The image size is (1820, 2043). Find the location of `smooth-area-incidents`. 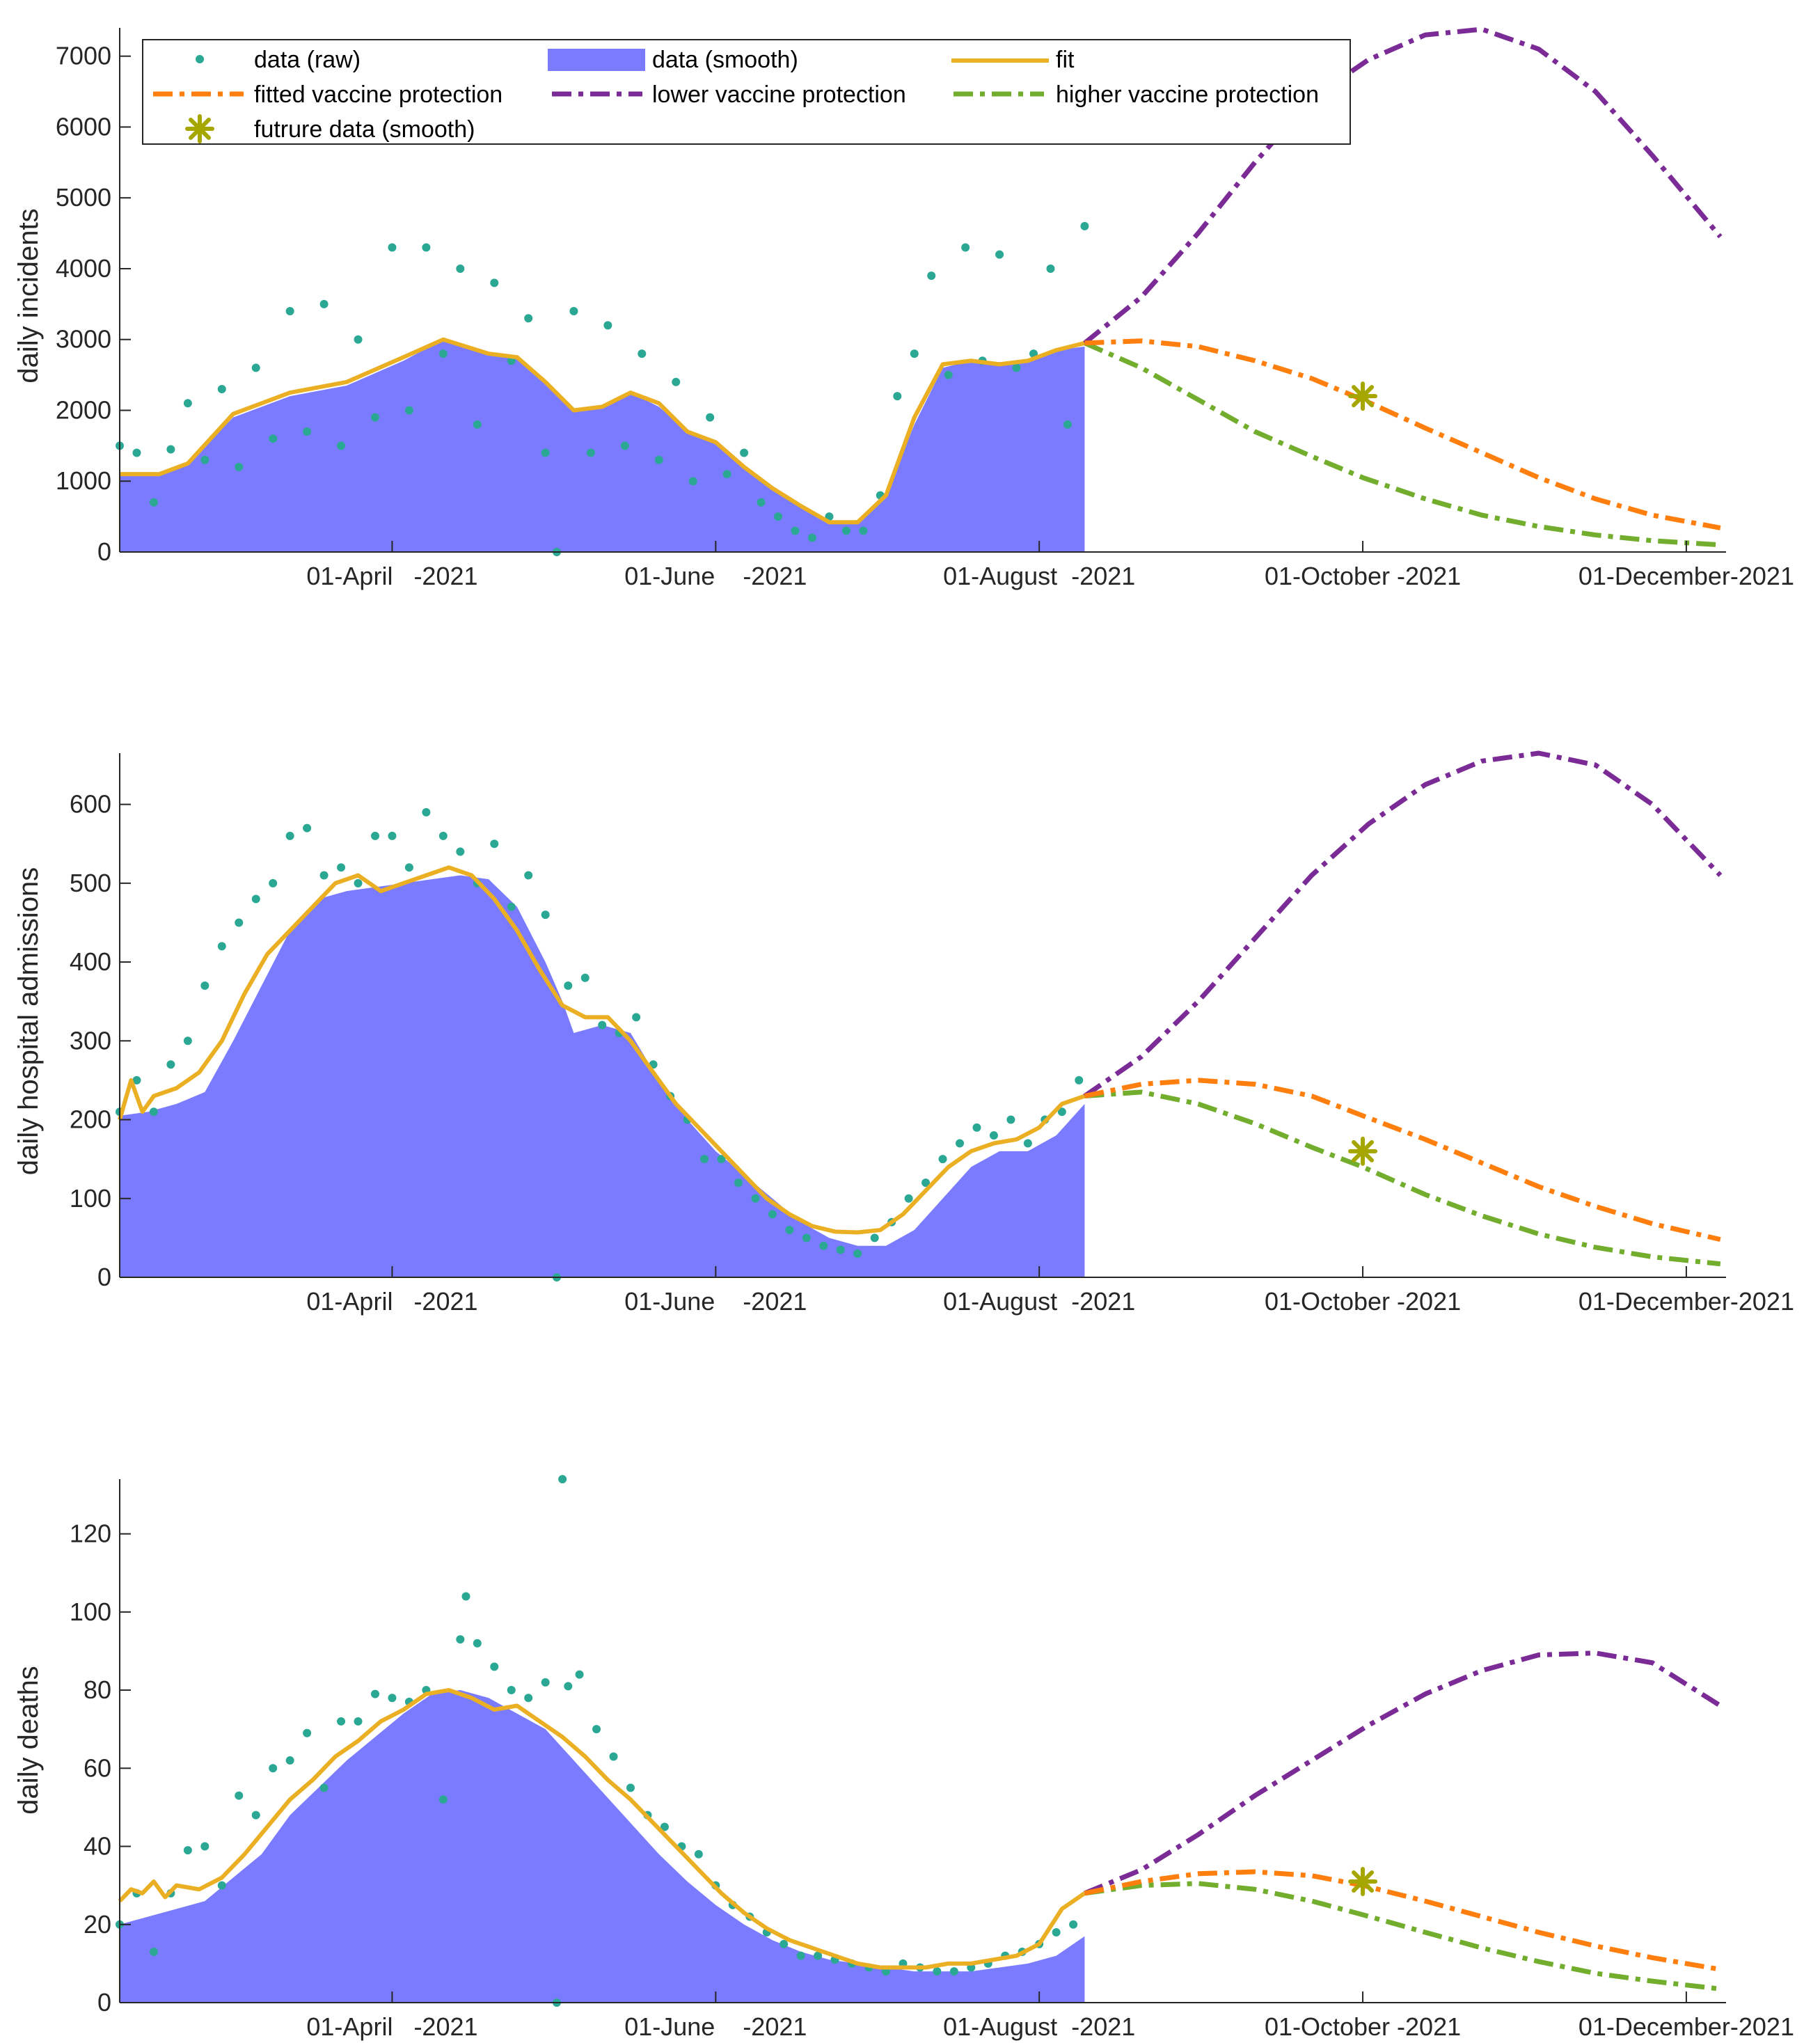

smooth-area-incidents is located at coordinates (602, 445).